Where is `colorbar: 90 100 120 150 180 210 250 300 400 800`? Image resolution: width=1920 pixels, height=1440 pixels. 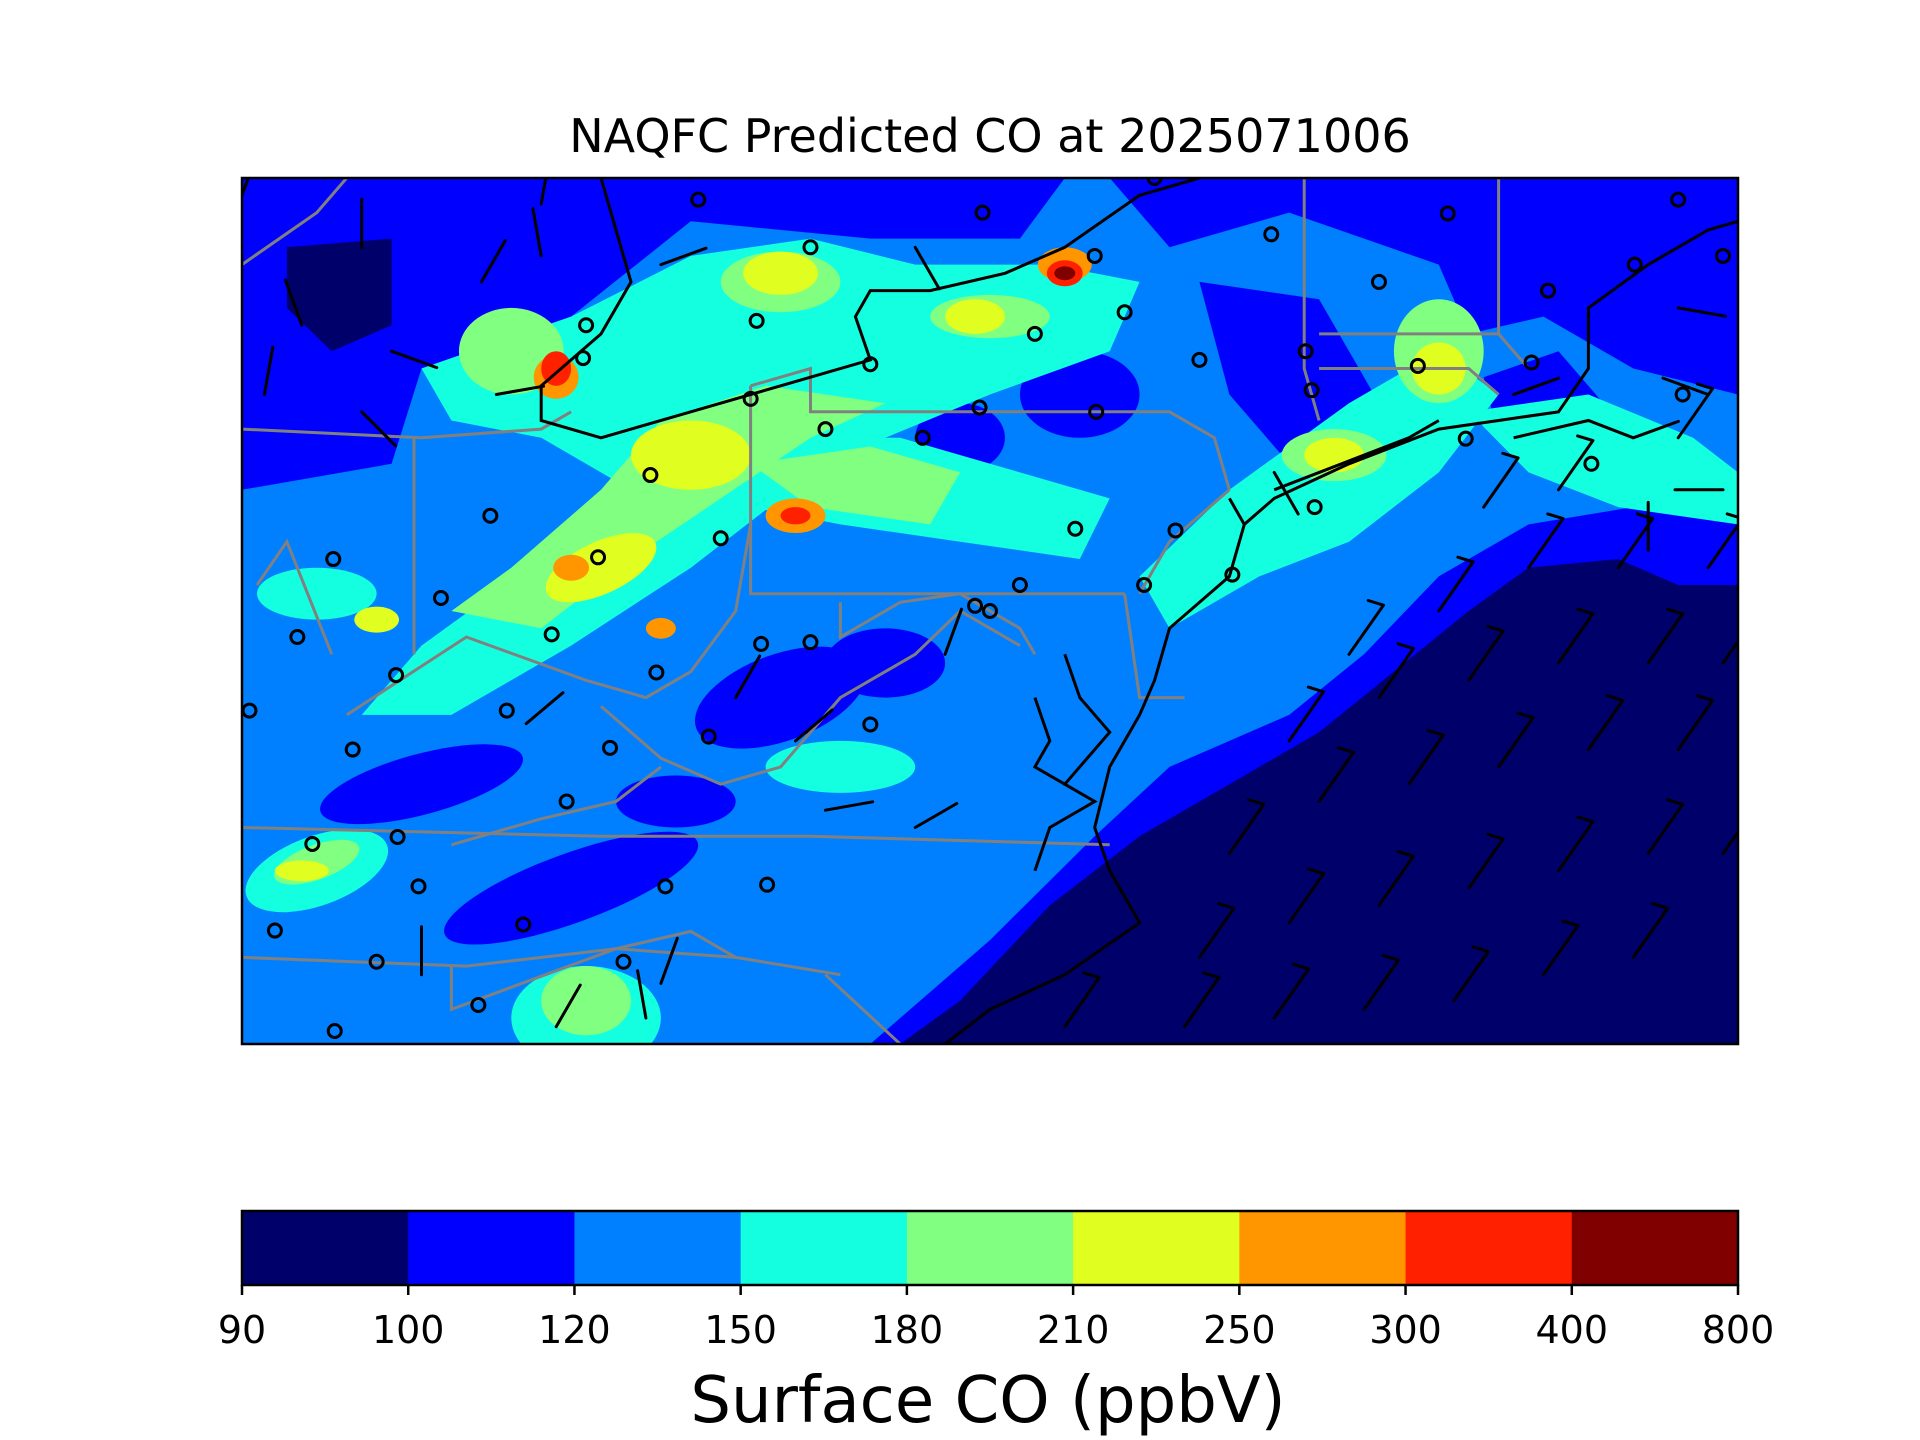 colorbar: 90 100 120 150 180 210 250 300 400 800 is located at coordinates (996, 1280).